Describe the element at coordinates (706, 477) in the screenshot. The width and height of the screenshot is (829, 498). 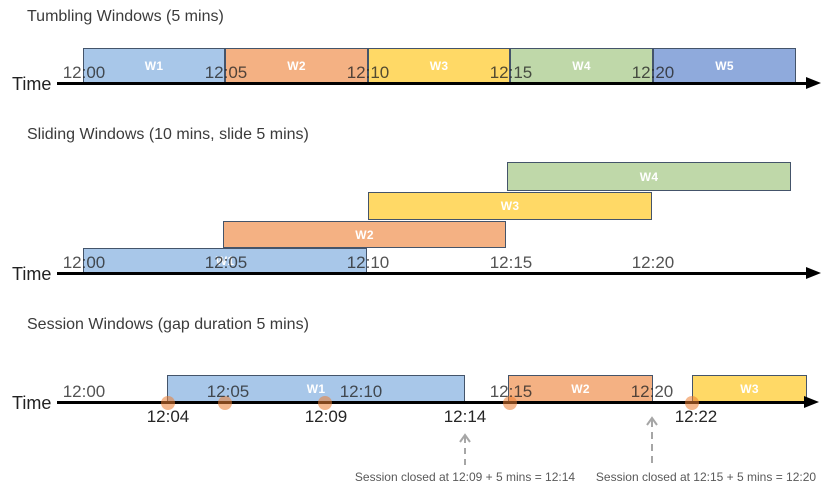
I see `session-closed-annotation: Session closed at 12:15 + 5 mins = 12:20` at that location.